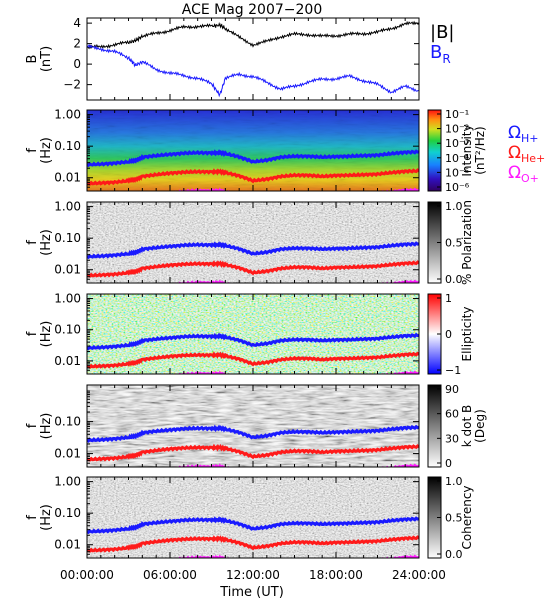 This screenshot has width=550, height=600. Describe the element at coordinates (419, 575) in the screenshot. I see `x-tick-label: 24:00:00` at that location.